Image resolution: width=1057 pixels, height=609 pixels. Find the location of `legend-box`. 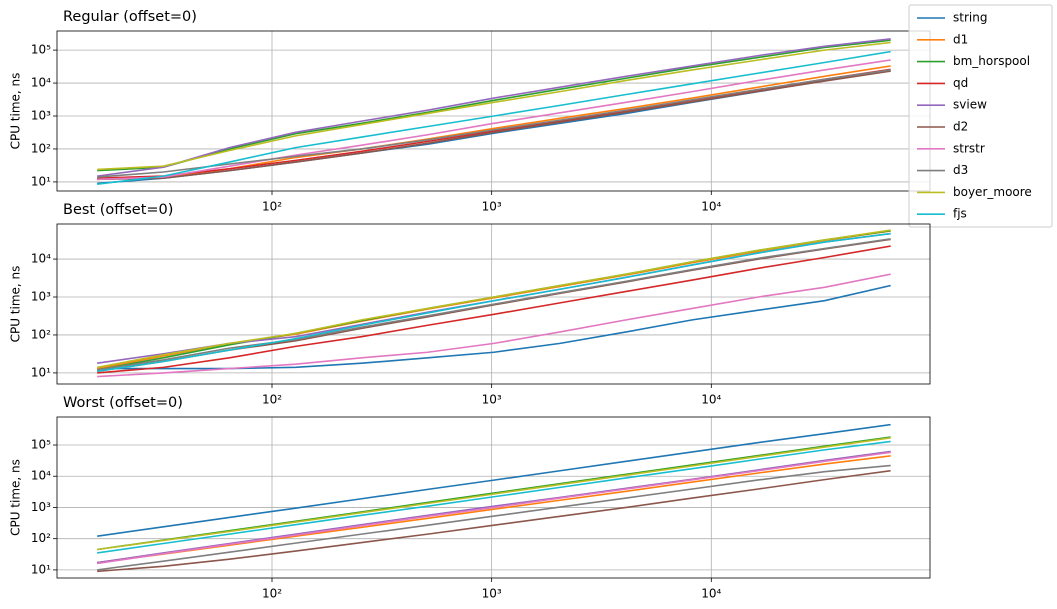

legend-box is located at coordinates (980, 116).